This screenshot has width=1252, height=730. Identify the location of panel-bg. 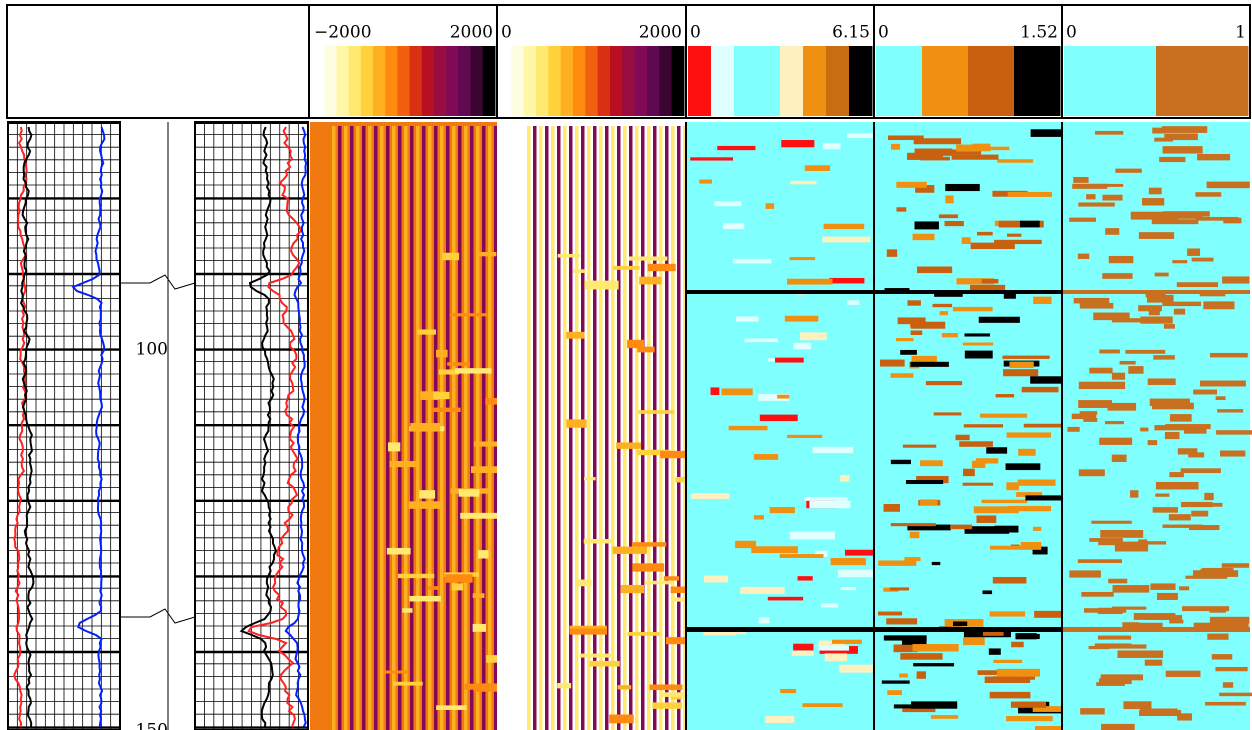
(591, 426).